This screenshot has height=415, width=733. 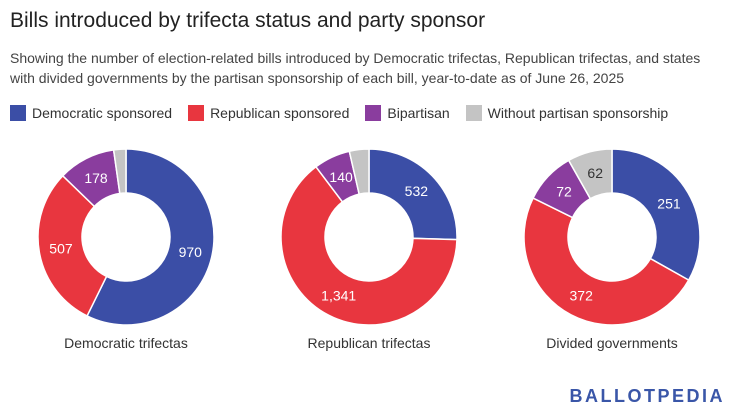 I want to click on legend-label-bipartisan: Bipartisan, so click(x=418, y=113).